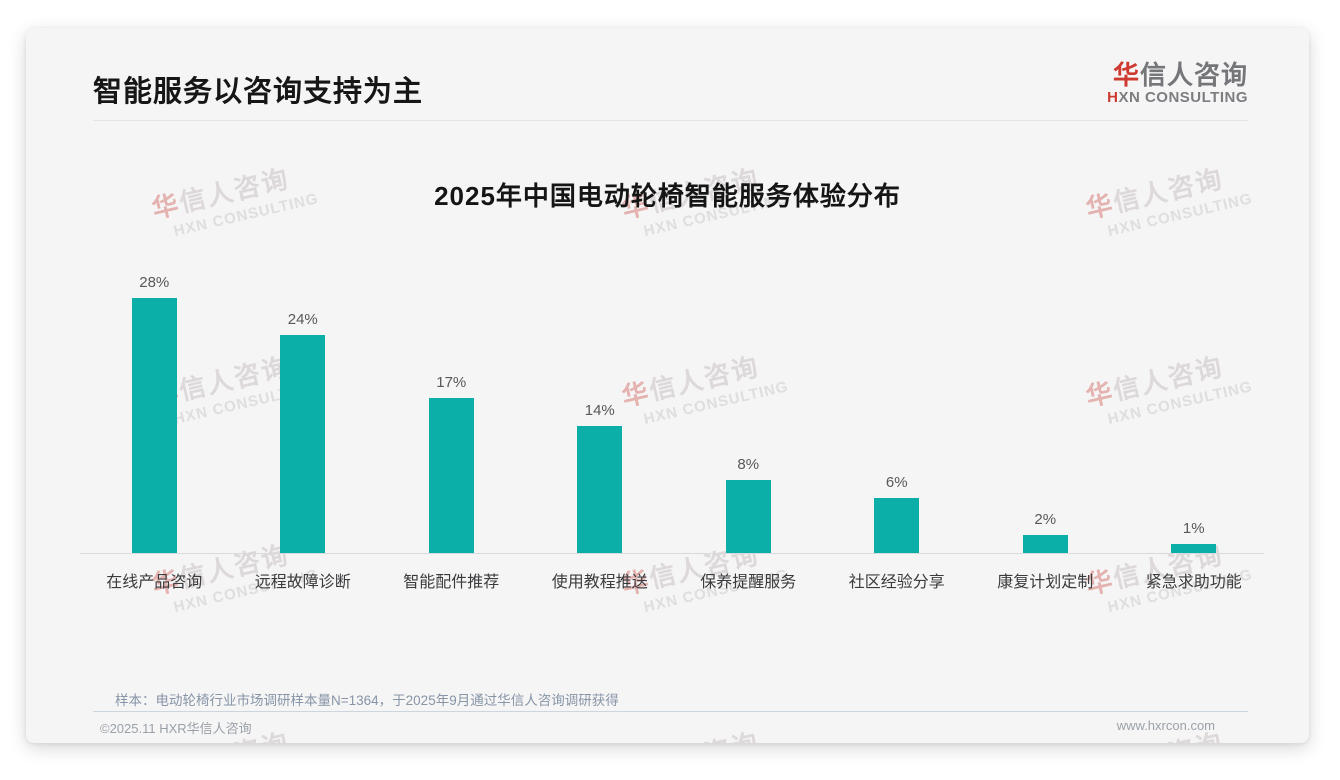 This screenshot has width=1340, height=780. What do you see at coordinates (154, 283) in the screenshot?
I see `bar-value-label: 28%` at bounding box center [154, 283].